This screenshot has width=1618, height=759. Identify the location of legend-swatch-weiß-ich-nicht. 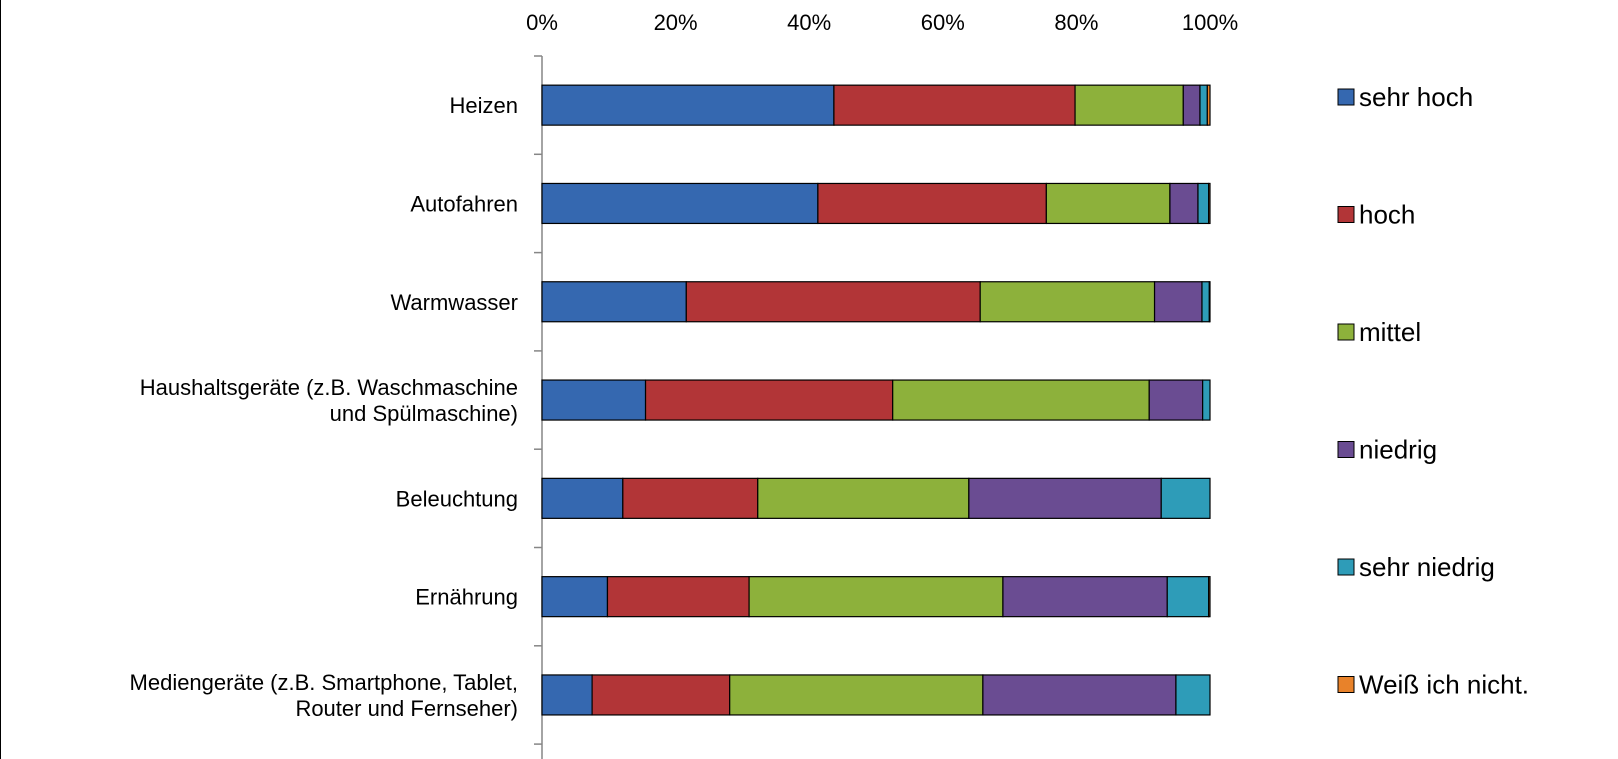
(1346, 684).